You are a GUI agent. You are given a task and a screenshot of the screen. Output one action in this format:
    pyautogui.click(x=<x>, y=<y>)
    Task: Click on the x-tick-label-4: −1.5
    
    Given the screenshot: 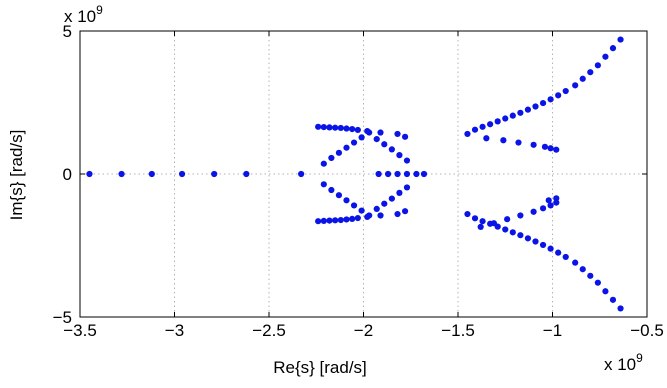 What is the action you would take?
    pyautogui.click(x=458, y=330)
    